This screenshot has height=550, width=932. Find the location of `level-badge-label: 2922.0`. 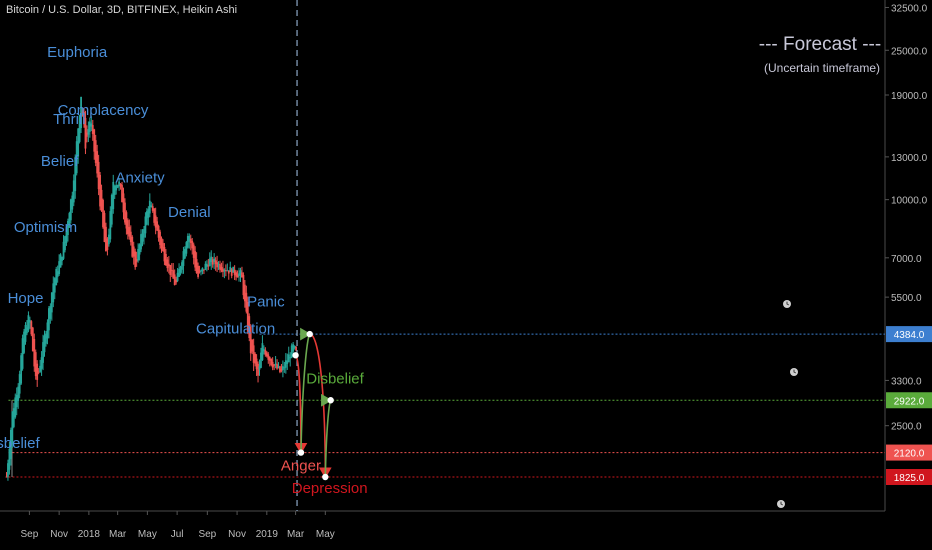

level-badge-label: 2922.0 is located at coordinates (909, 401).